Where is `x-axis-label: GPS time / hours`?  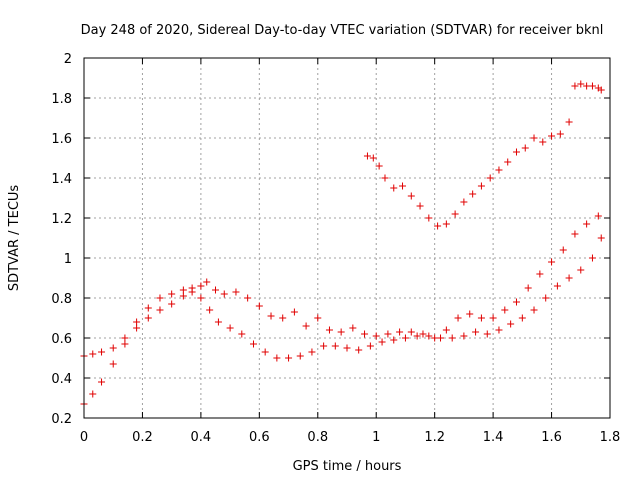
x-axis-label: GPS time / hours is located at coordinates (347, 466).